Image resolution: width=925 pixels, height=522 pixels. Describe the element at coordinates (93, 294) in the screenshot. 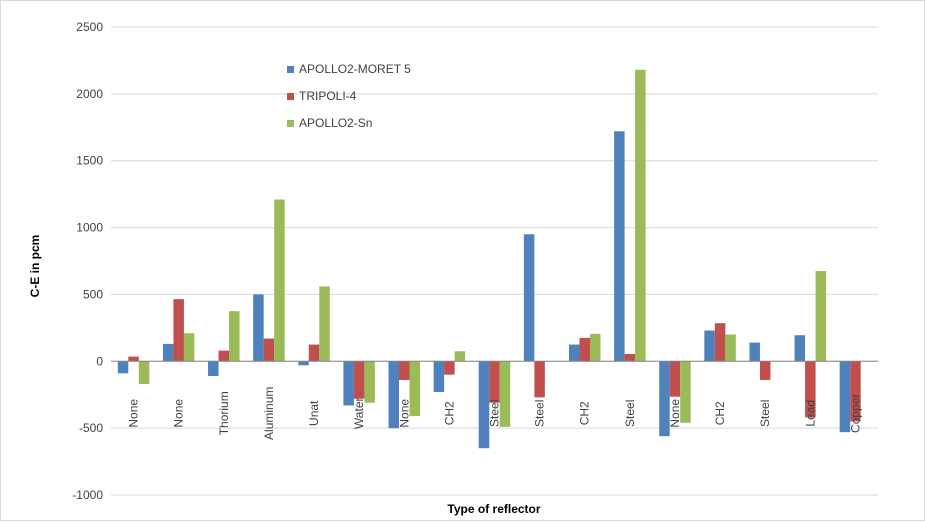

I see `y-tick-label: 500` at that location.